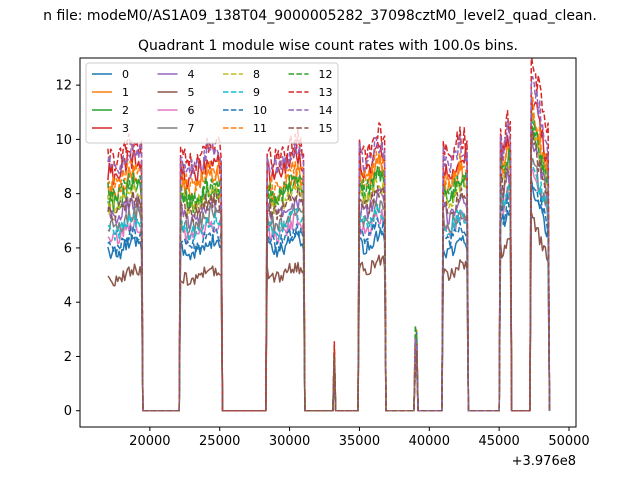 Image resolution: width=640 pixels, height=480 pixels. I want to click on y-tick-label: 6, so click(68, 248).